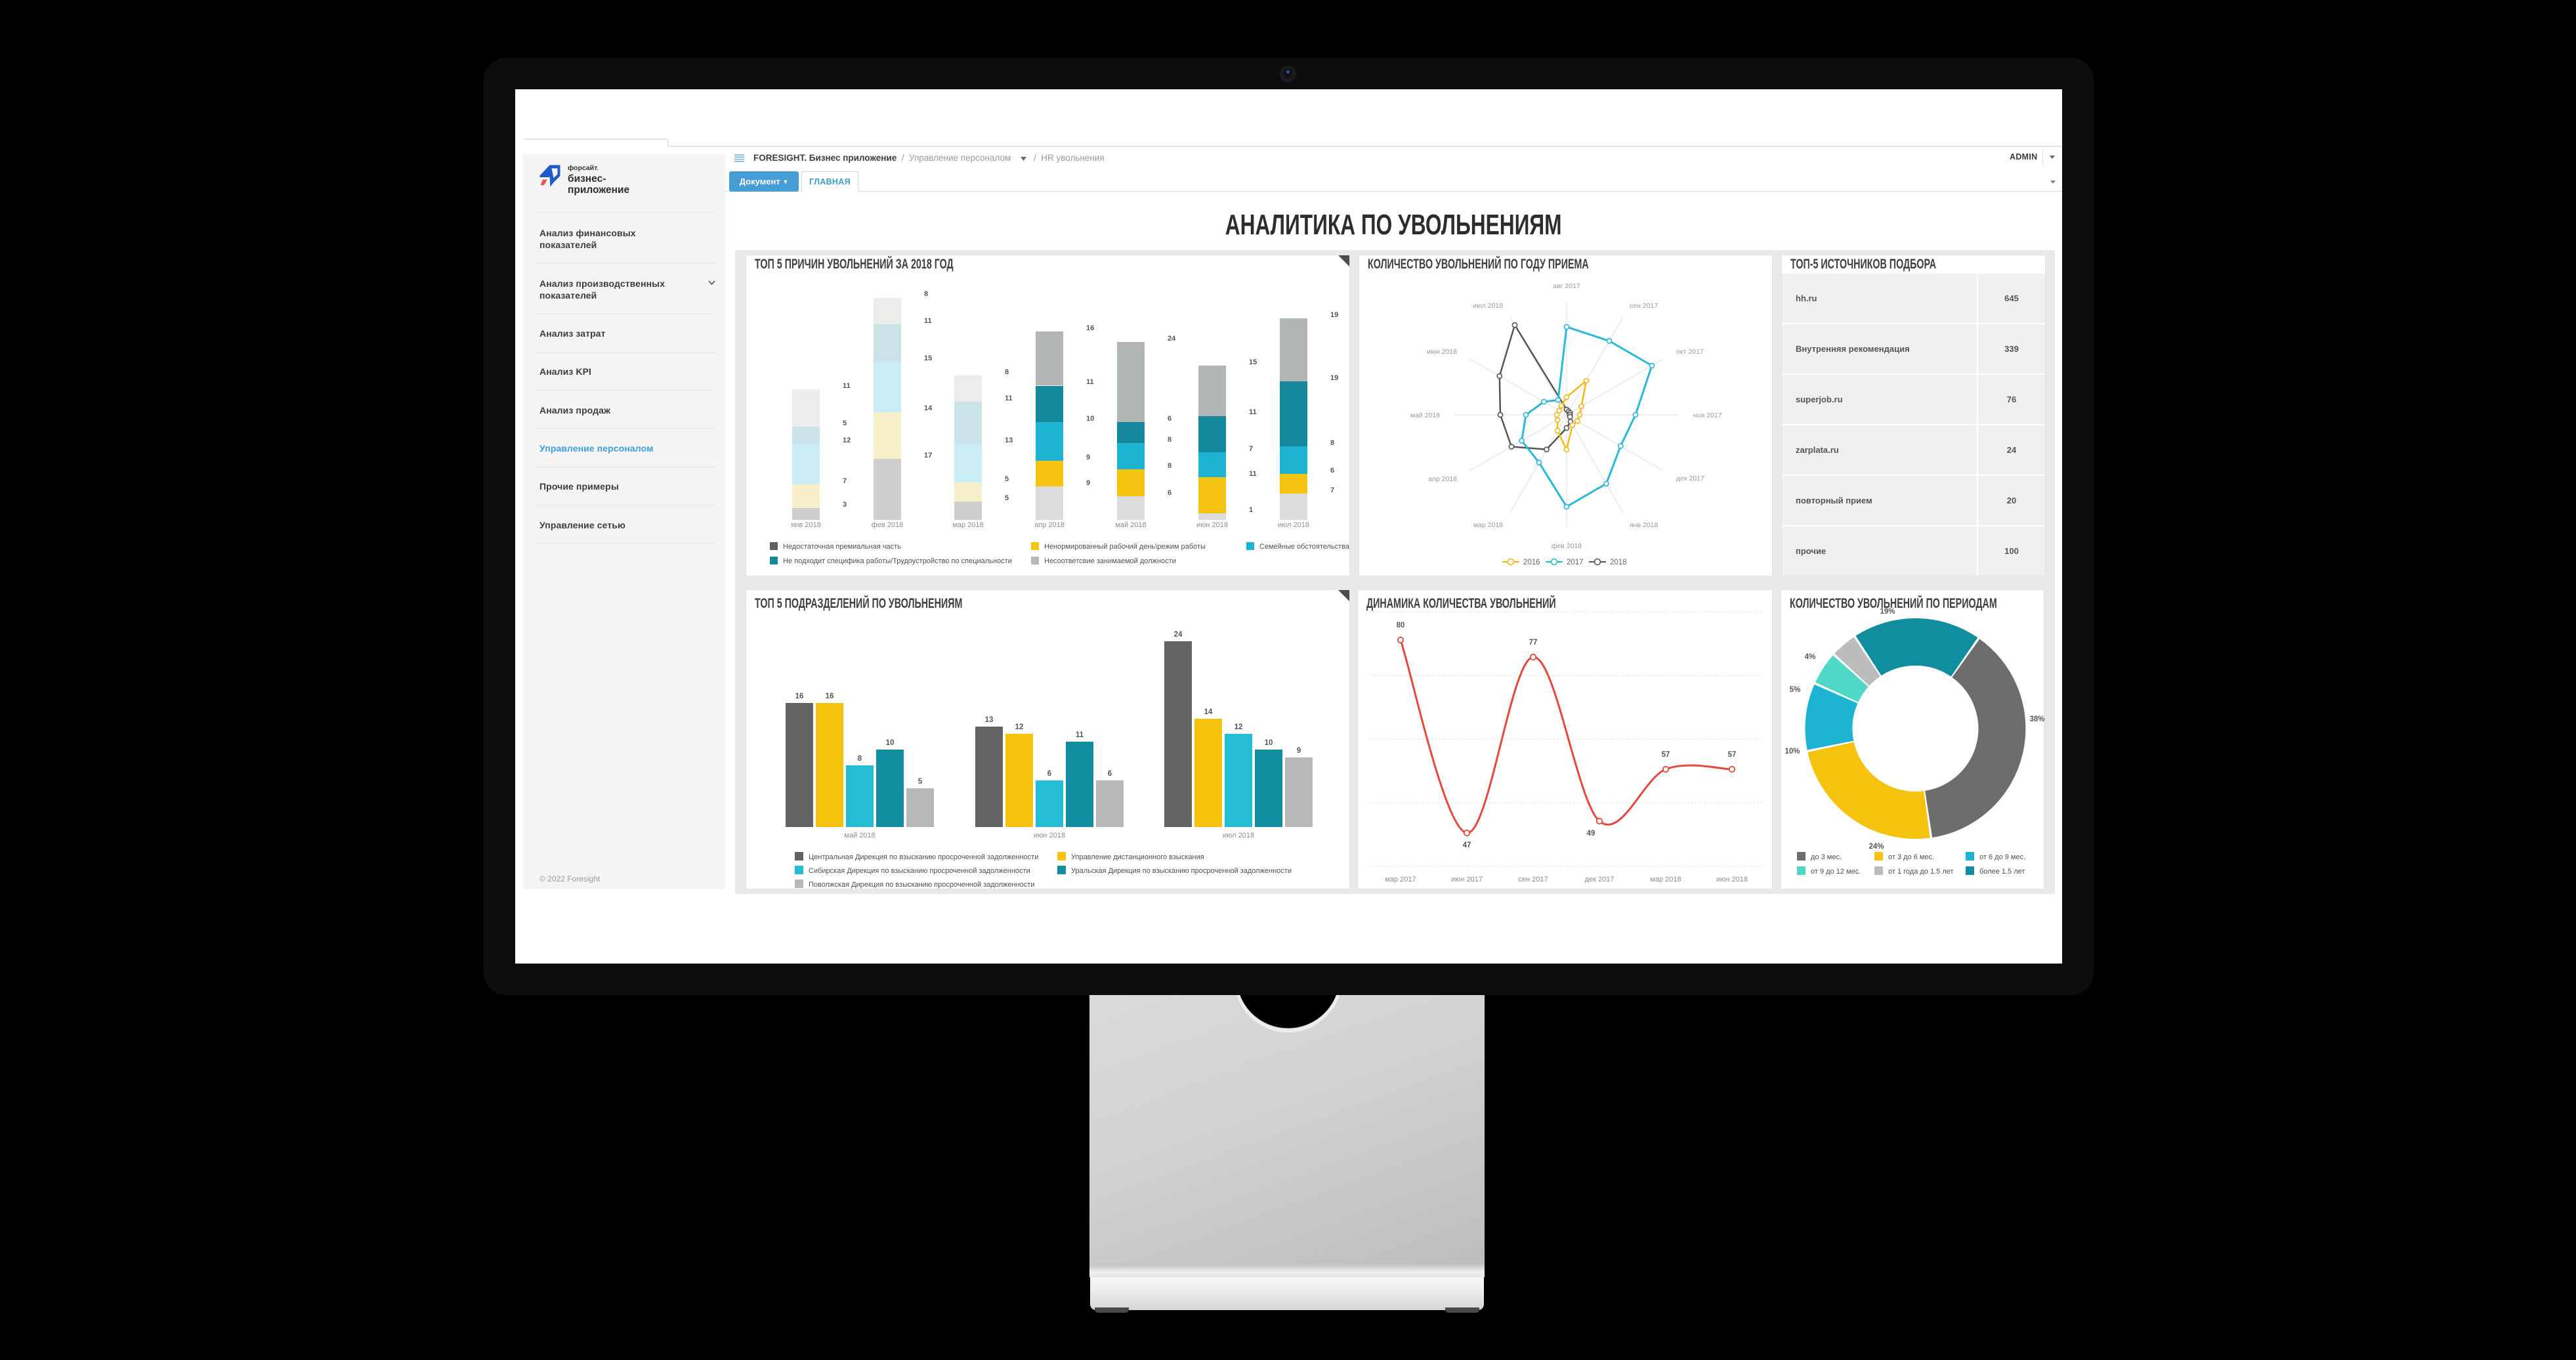 The height and width of the screenshot is (1360, 2576). I want to click on svg-text: ноя 2017, so click(1707, 415).